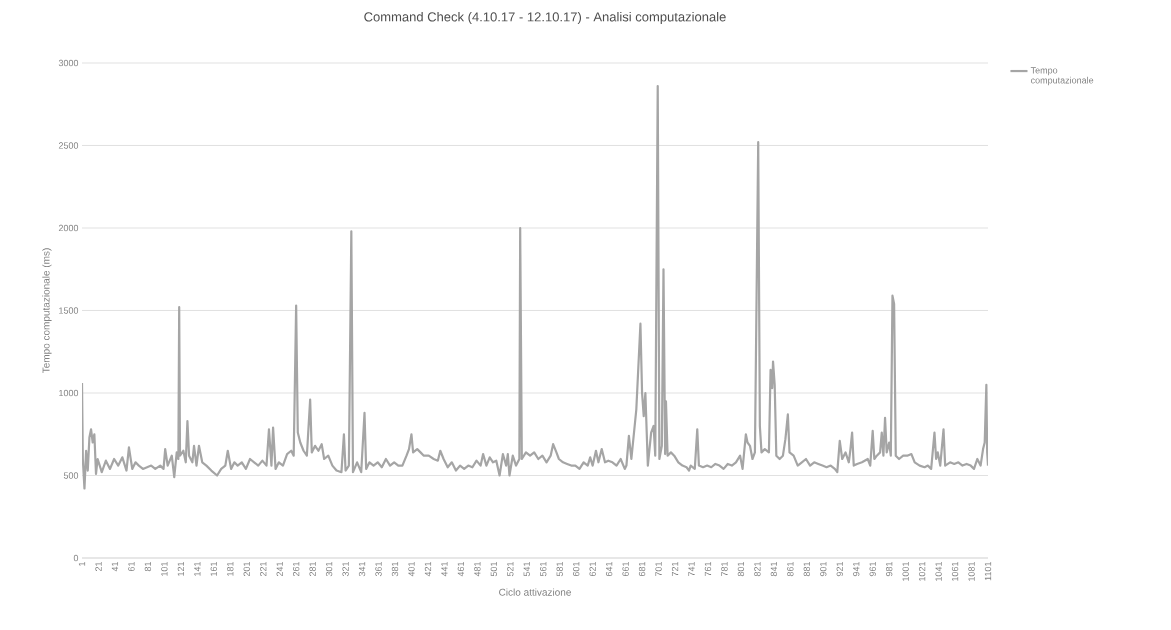 Image resolution: width=1171 pixels, height=630 pixels. I want to click on x-tick-label: 481, so click(477, 569).